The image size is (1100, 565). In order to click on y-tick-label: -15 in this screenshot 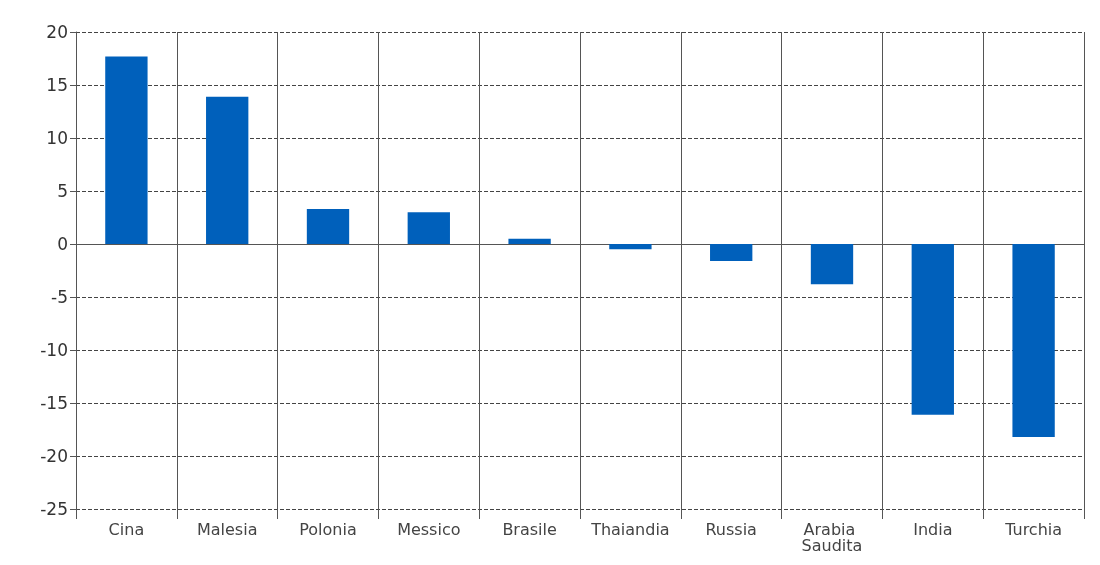, I will do `click(54, 403)`.